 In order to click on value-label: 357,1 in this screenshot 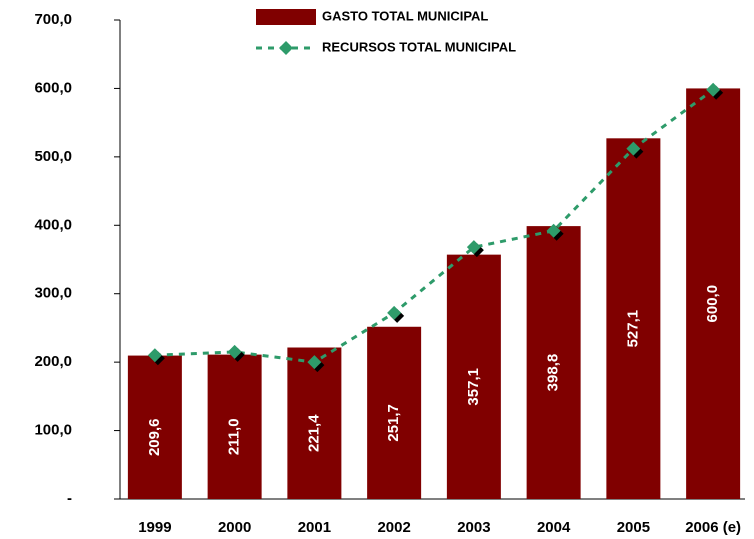, I will do `click(473, 387)`.